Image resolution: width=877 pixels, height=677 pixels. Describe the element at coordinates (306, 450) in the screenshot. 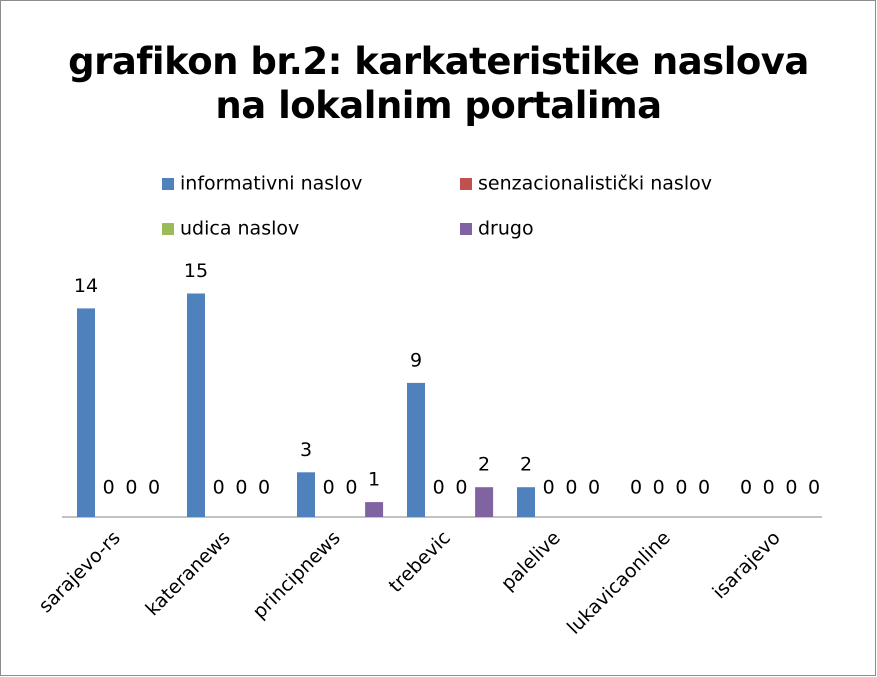

I see `data-label: 3` at that location.